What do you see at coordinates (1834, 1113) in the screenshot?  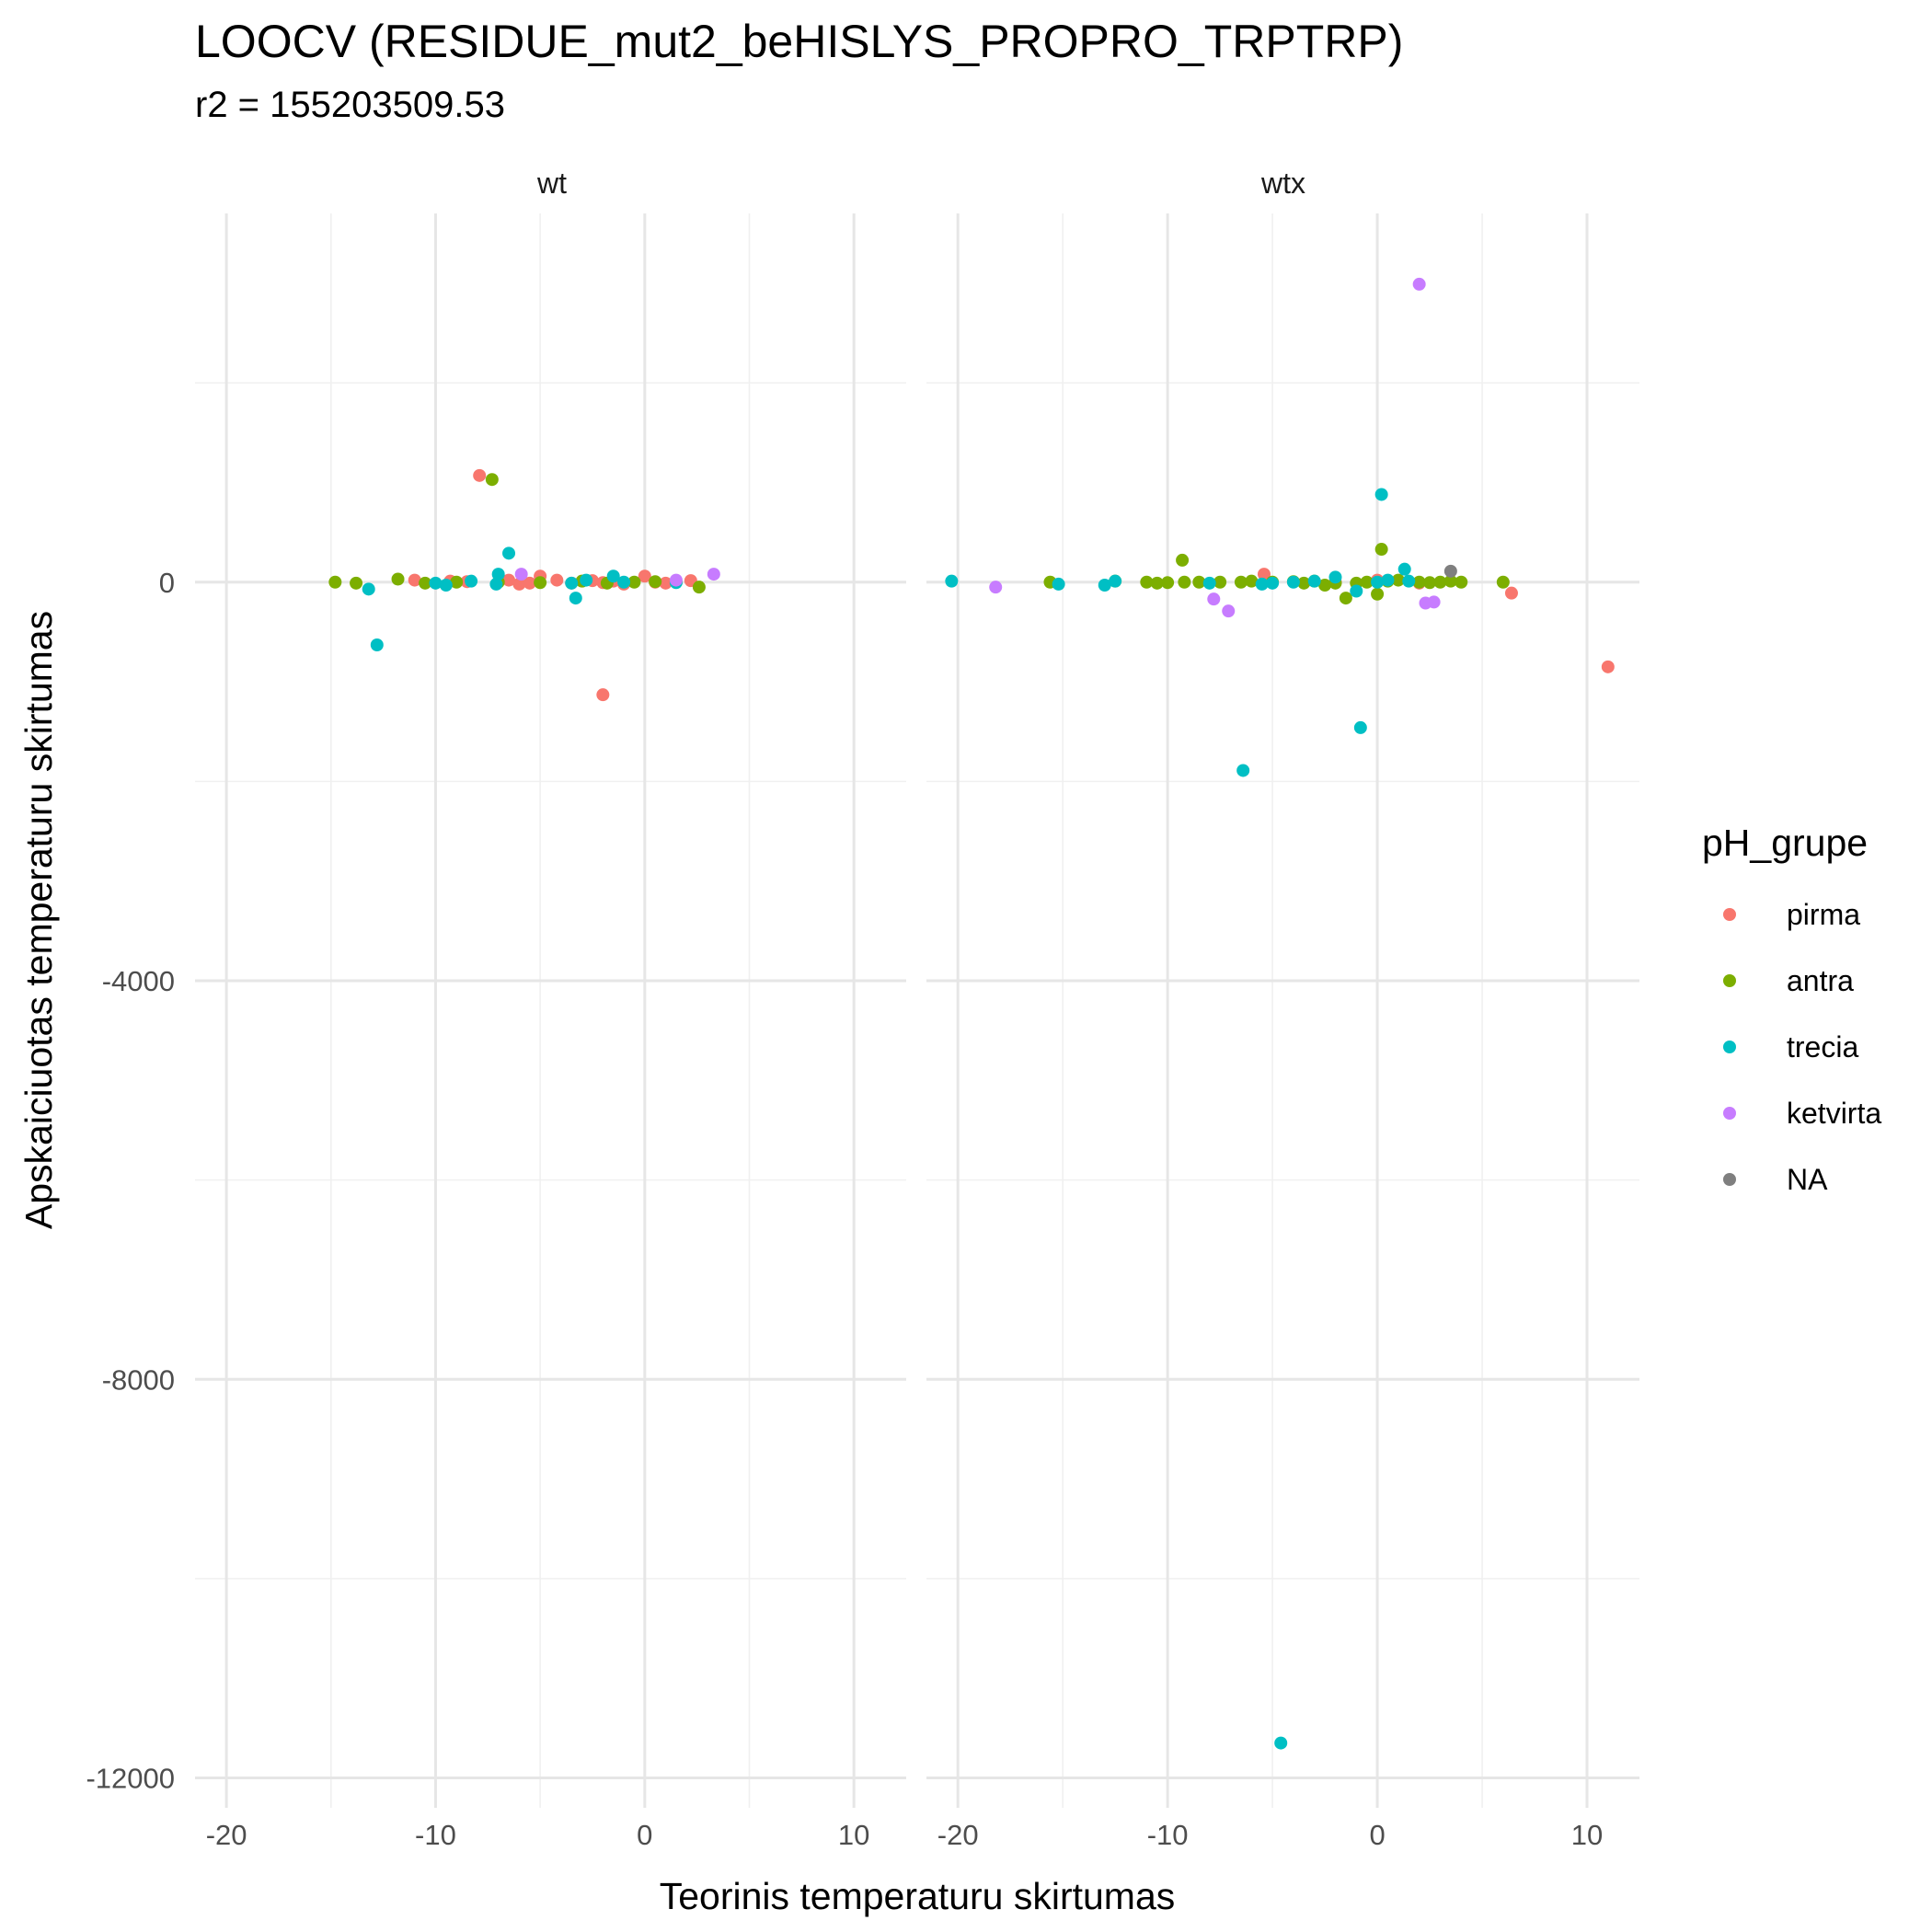 I see `legend-label: ketvirta` at bounding box center [1834, 1113].